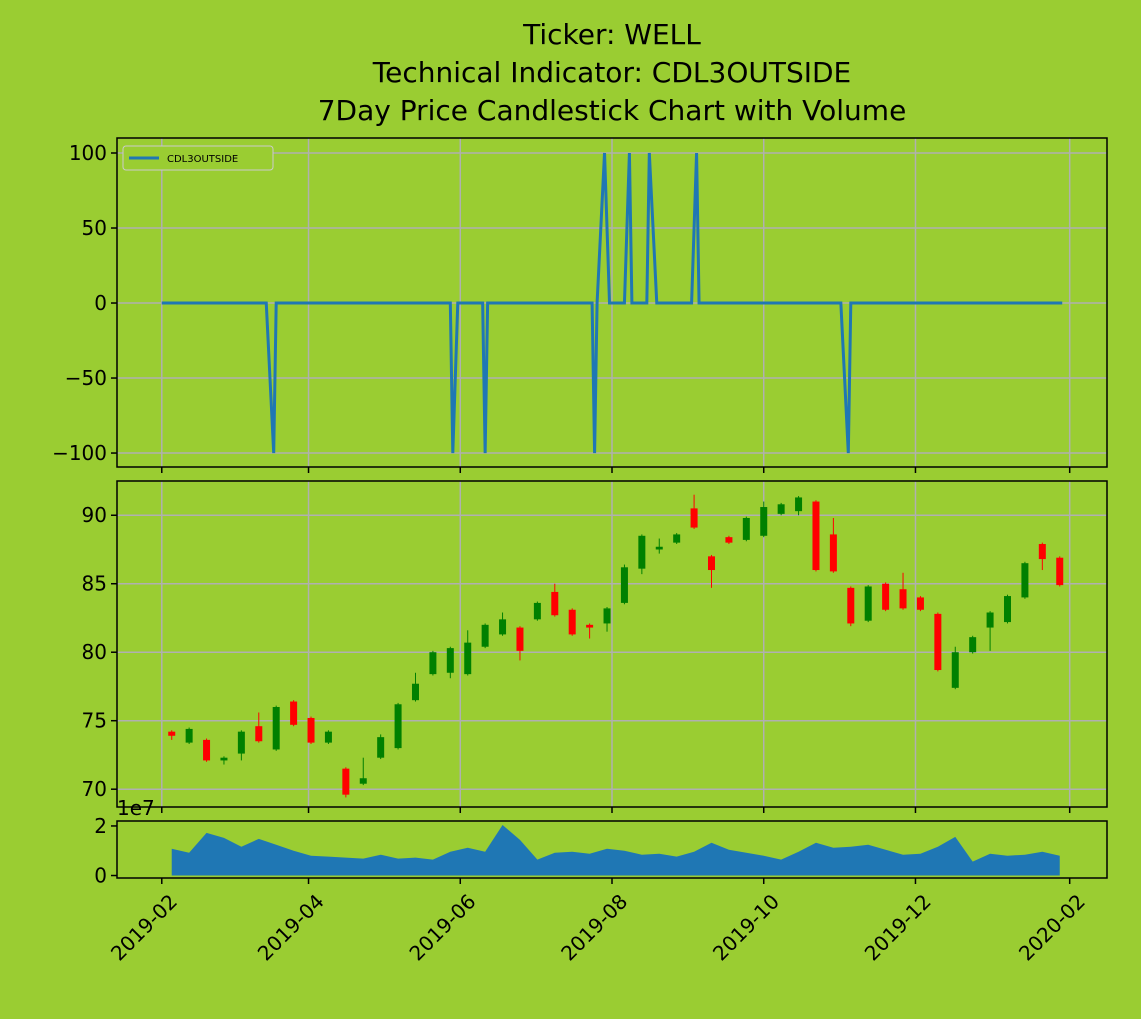  Describe the element at coordinates (86, 378) in the screenshot. I see `y-tick-label: −50` at that location.